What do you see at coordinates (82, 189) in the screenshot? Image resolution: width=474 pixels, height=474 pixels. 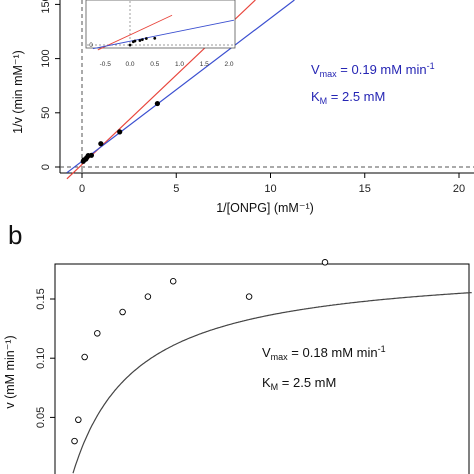 I see `x-tick-label: 0` at bounding box center [82, 189].